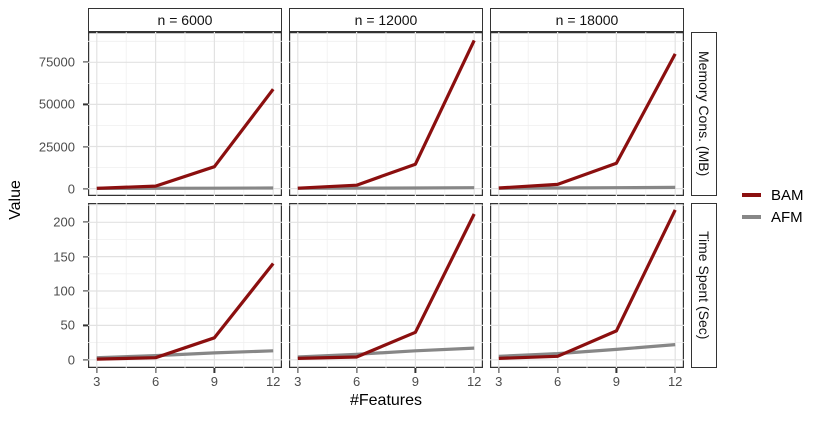 This screenshot has height=425, width=830. What do you see at coordinates (185, 379) in the screenshot?
I see `x-axis-ticks-col1: 3 6 9 12` at bounding box center [185, 379].